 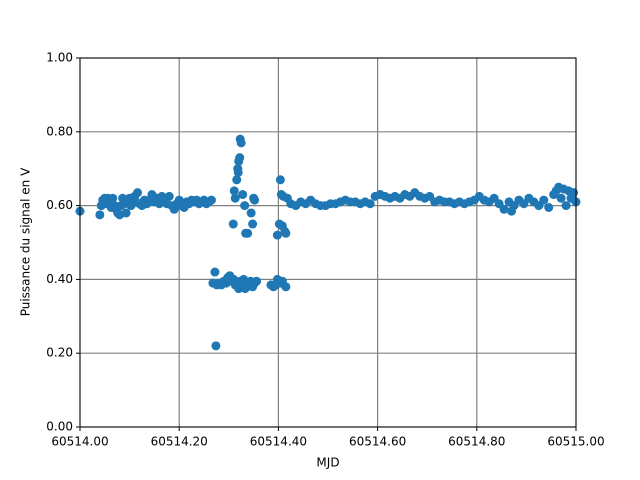 What do you see at coordinates (59, 58) in the screenshot?
I see `y-tick-label: 1.00` at bounding box center [59, 58].